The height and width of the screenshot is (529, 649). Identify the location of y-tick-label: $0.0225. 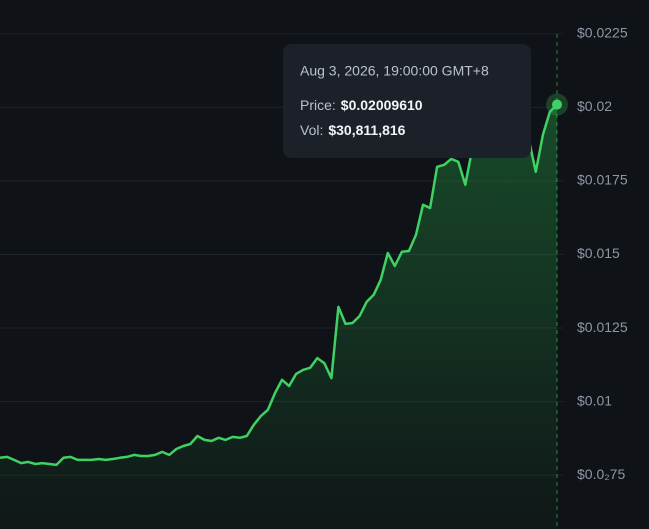
(602, 33).